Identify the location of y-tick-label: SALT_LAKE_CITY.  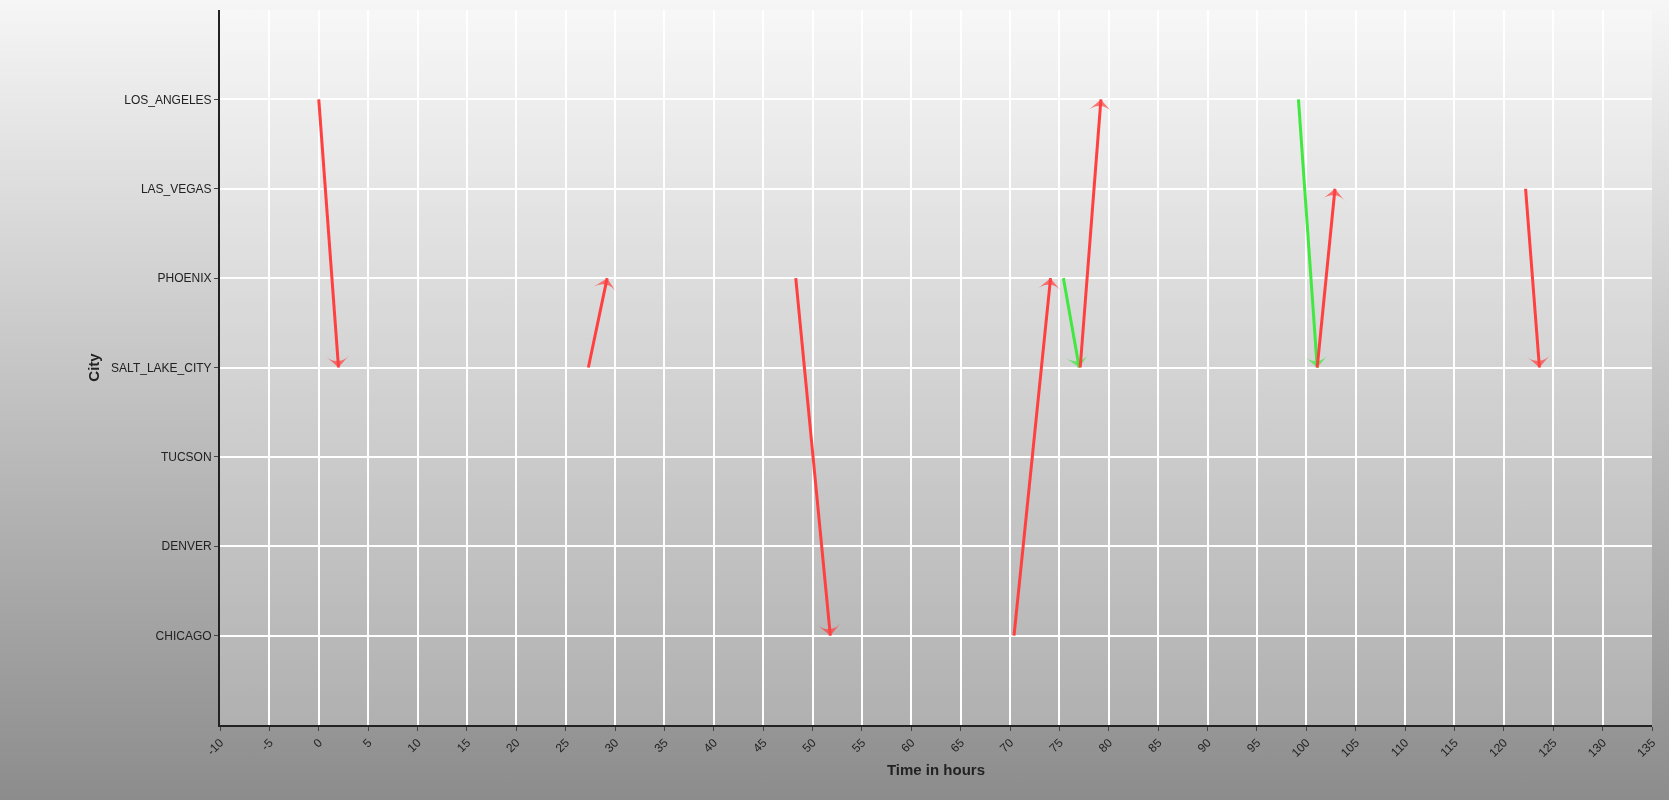
(161, 367).